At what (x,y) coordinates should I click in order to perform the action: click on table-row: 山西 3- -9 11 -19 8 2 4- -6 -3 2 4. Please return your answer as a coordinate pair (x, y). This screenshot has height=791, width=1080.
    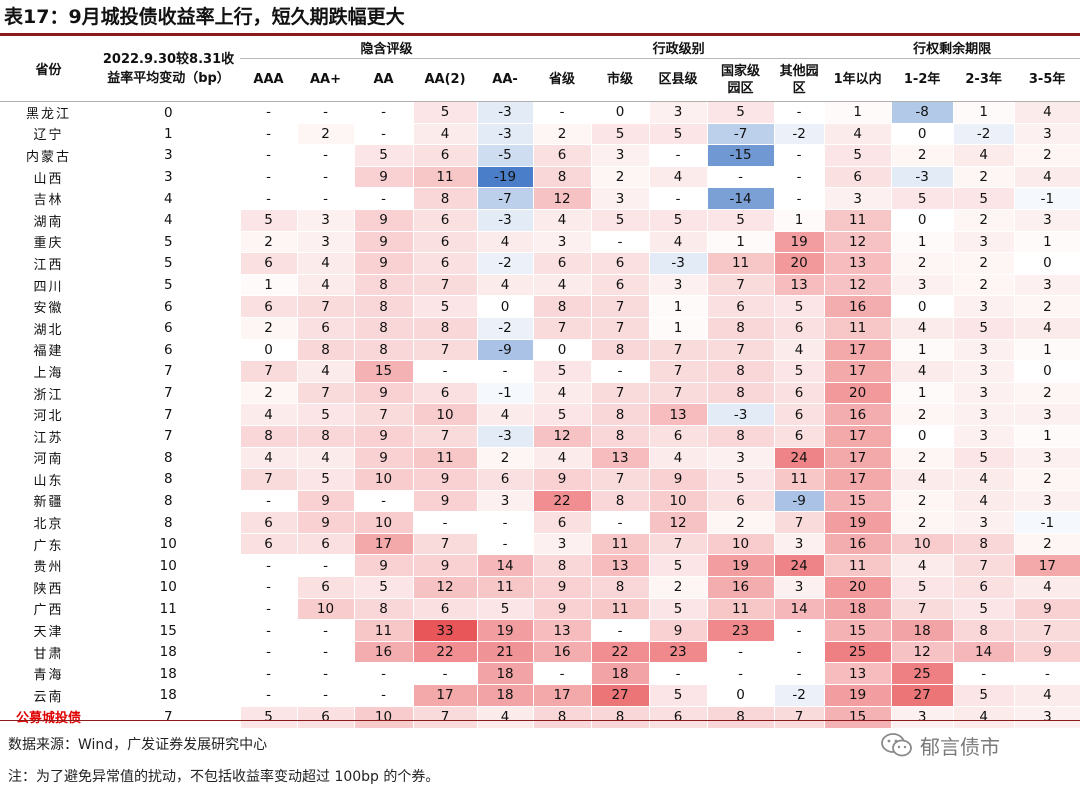
    Looking at the image, I should click on (540, 176).